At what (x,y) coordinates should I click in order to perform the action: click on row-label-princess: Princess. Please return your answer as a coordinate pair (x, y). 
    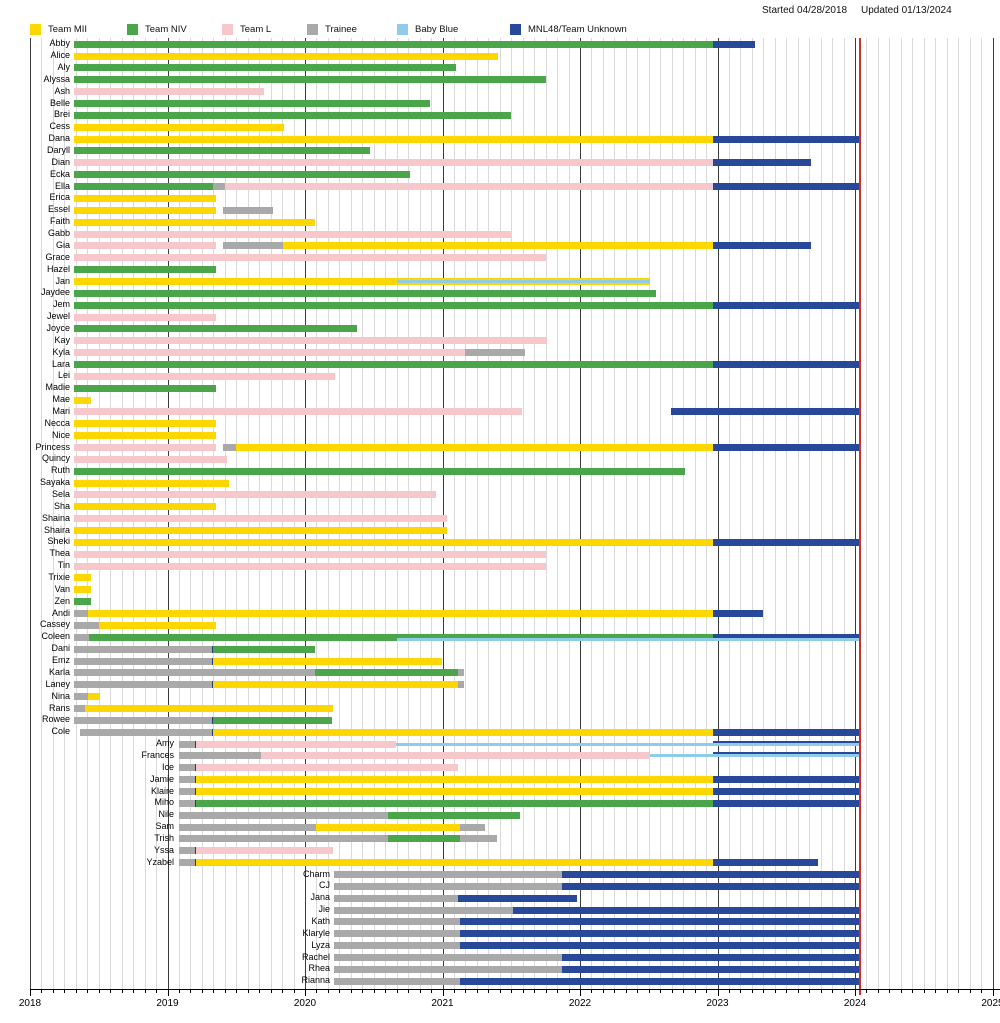
    Looking at the image, I should click on (52, 446).